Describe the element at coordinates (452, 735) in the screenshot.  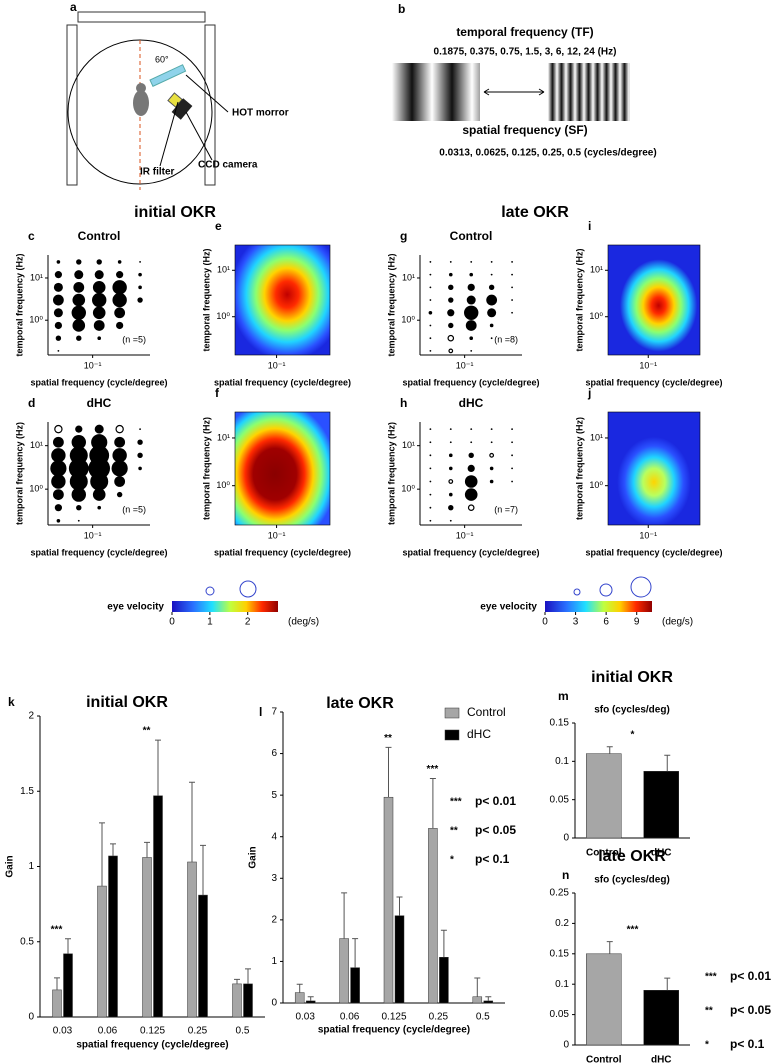
I see `legend-swatch` at that location.